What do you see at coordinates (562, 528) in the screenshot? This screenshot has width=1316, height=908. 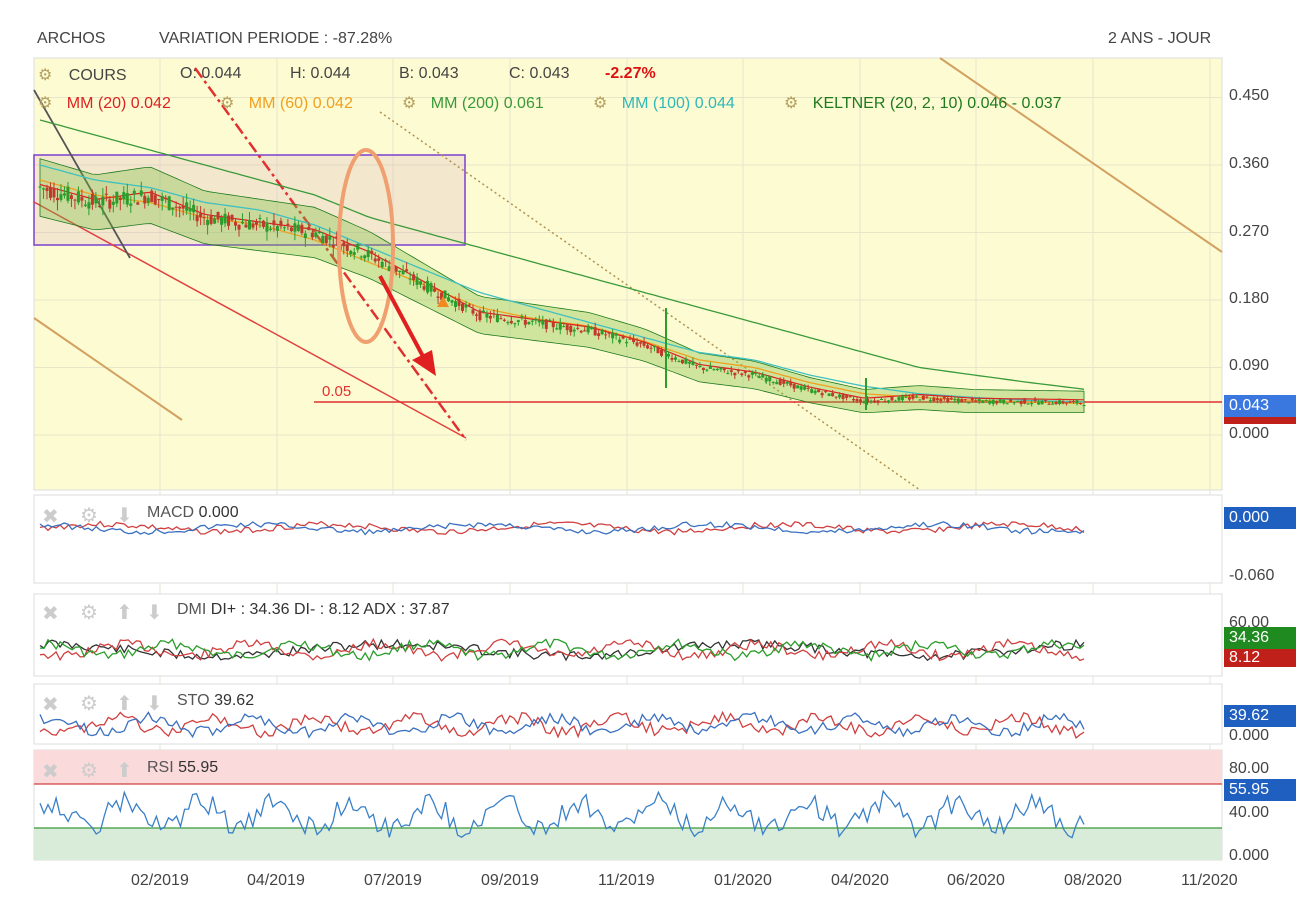 I see `macd-signal-line` at bounding box center [562, 528].